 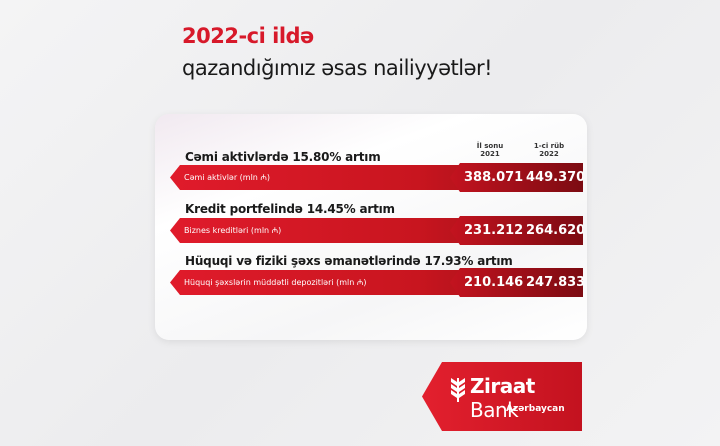 What do you see at coordinates (556, 230) in the screenshot?
I see `value-2022: 264.620` at bounding box center [556, 230].